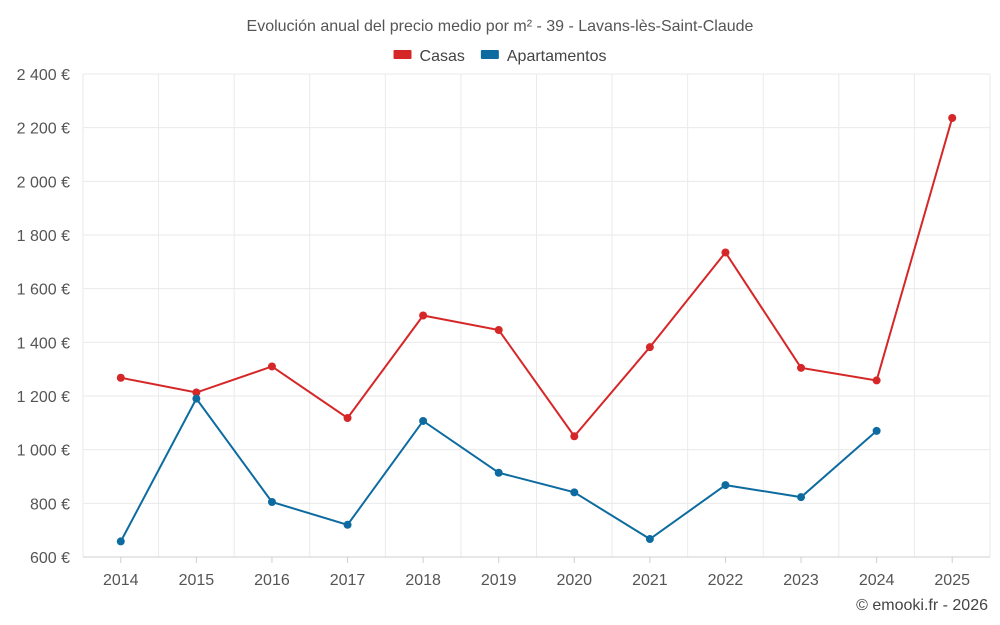 The width and height of the screenshot is (1000, 625). Describe the element at coordinates (197, 580) in the screenshot. I see `x-tick-label: 2015` at that location.